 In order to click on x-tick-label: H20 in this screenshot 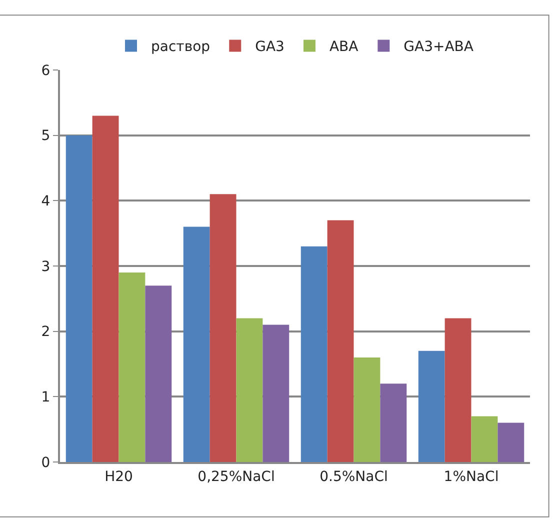, I will do `click(118, 476)`.